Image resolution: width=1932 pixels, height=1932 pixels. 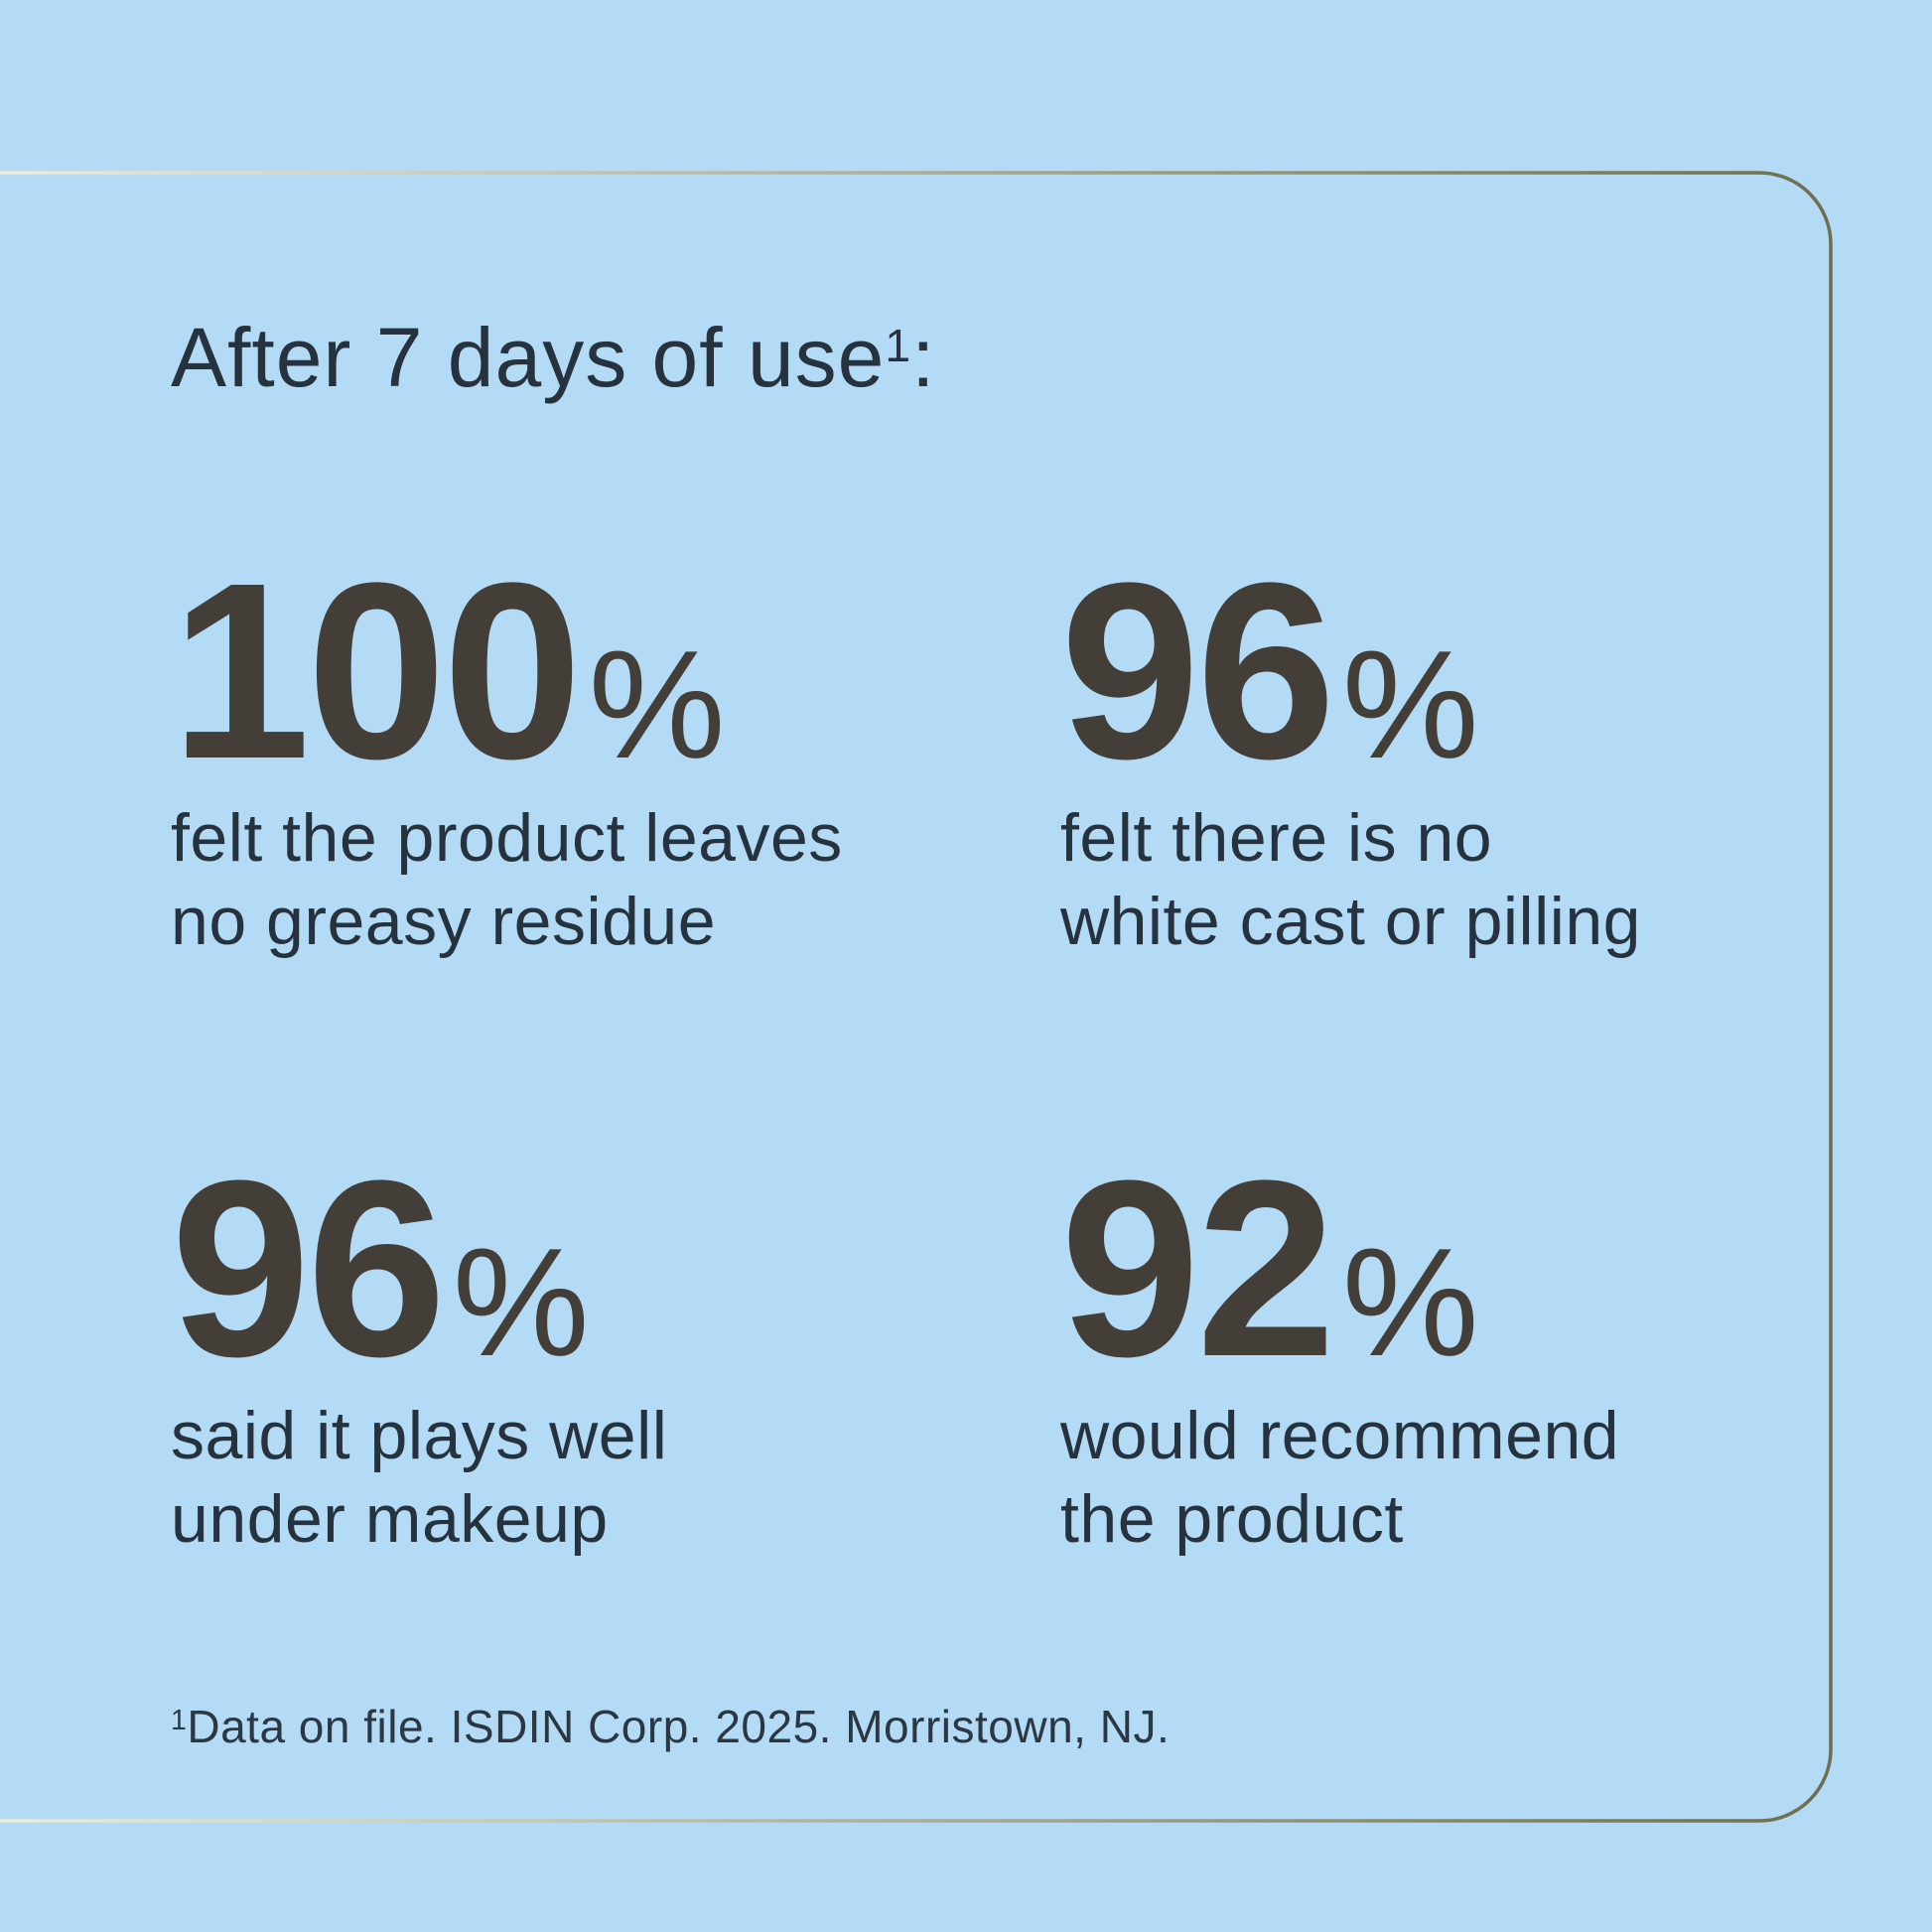 I want to click on stat-caption: felt there is no white cast or pilling, so click(x=1350, y=880).